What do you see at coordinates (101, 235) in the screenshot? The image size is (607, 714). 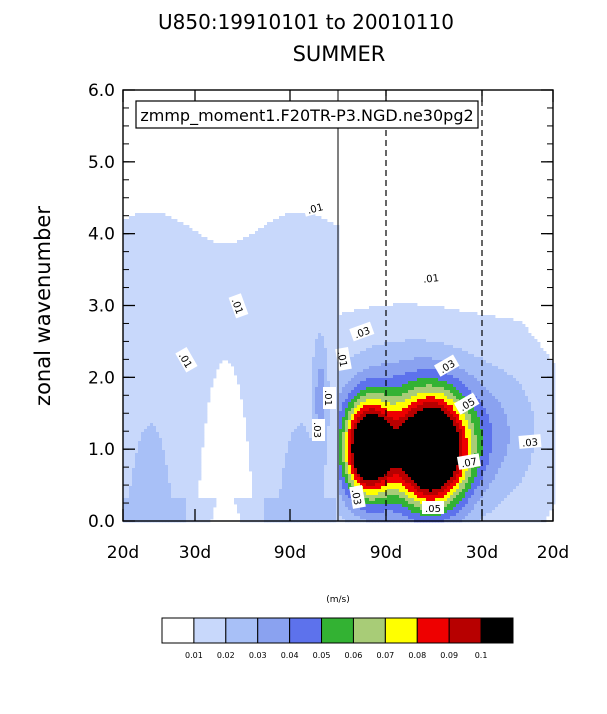 I see `y-tick-label: 4.0` at bounding box center [101, 235].